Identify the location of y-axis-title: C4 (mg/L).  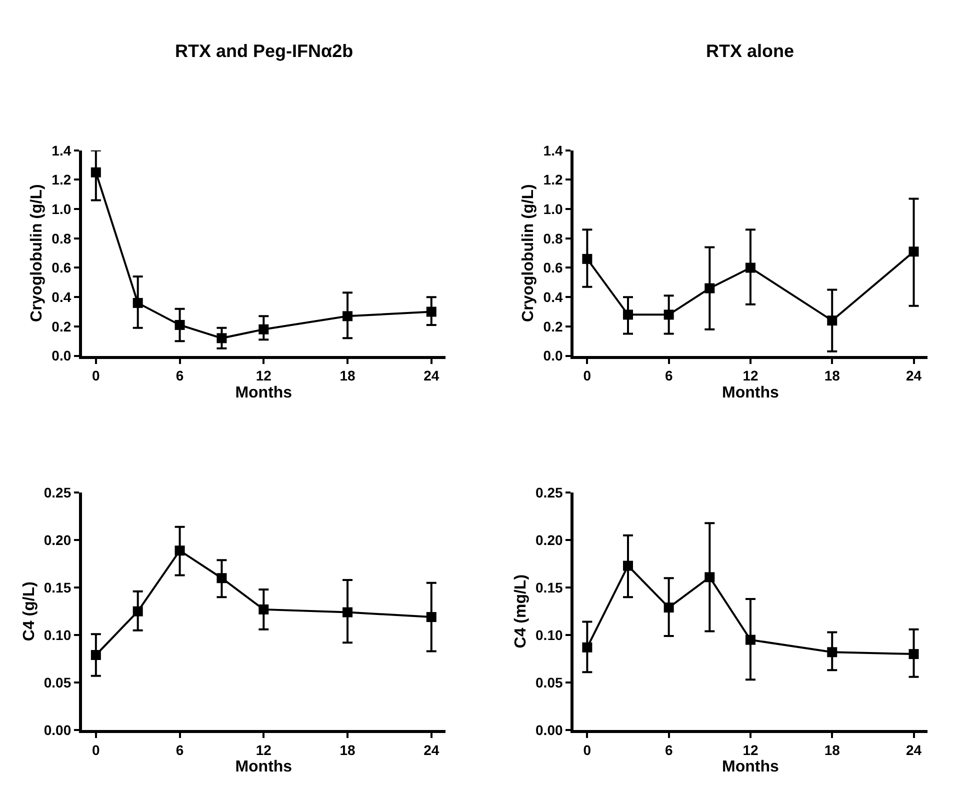
(521, 611).